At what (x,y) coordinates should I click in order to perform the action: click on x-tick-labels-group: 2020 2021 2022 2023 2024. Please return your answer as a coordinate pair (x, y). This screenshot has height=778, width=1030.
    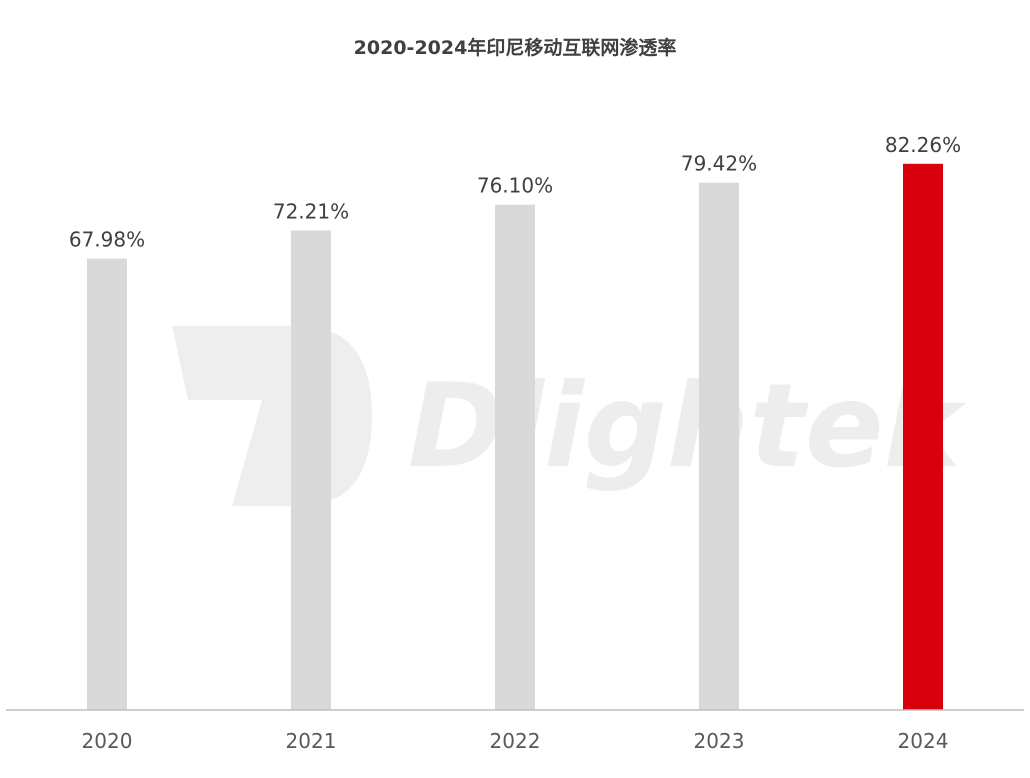
    Looking at the image, I should click on (515, 741).